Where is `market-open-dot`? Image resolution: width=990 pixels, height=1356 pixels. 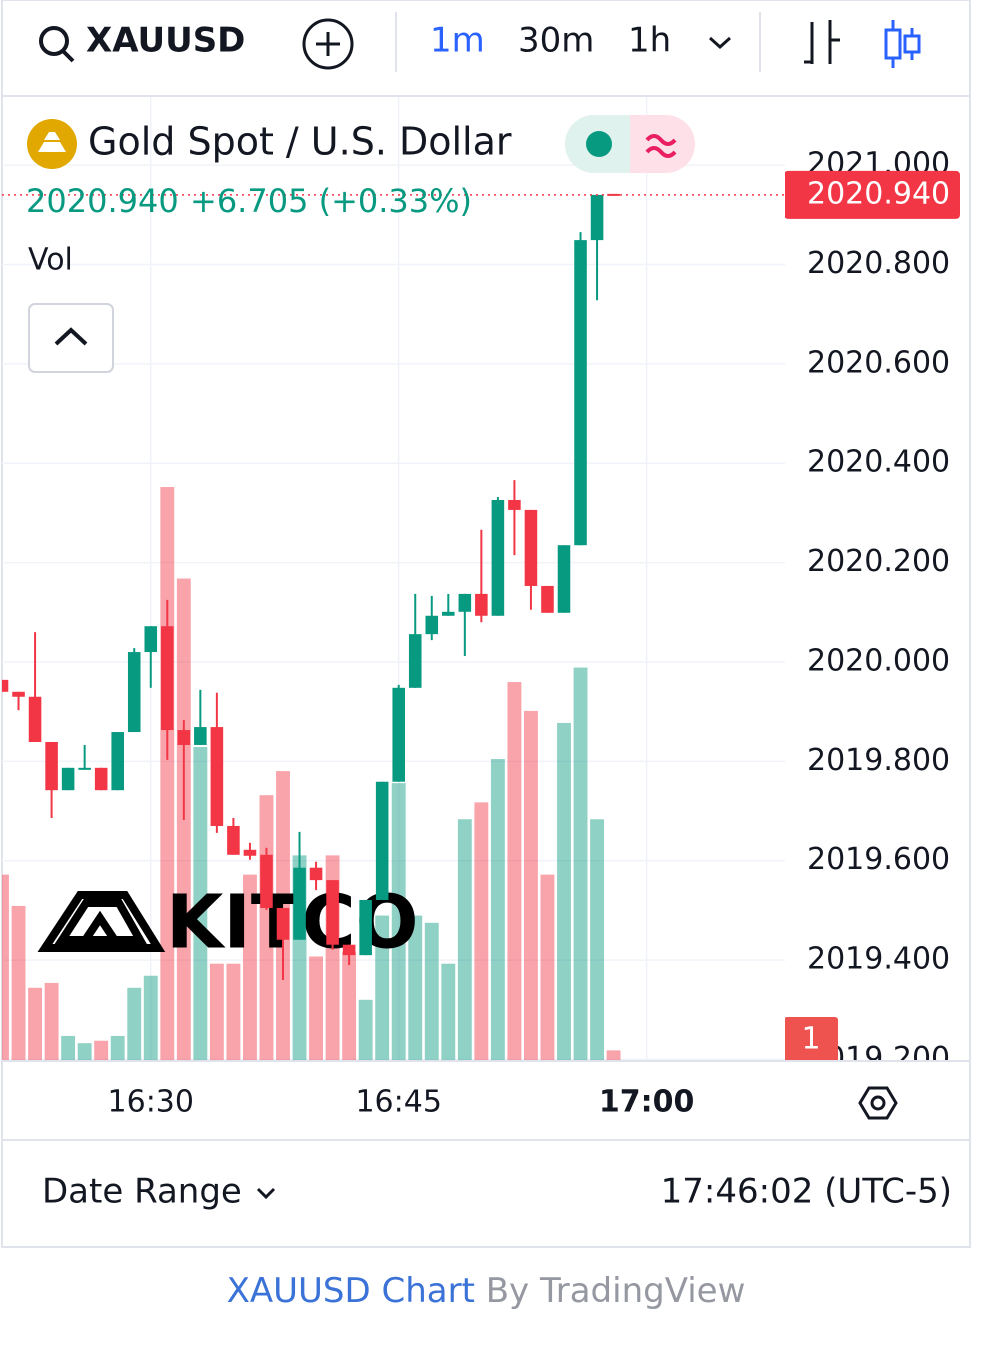
market-open-dot is located at coordinates (599, 144).